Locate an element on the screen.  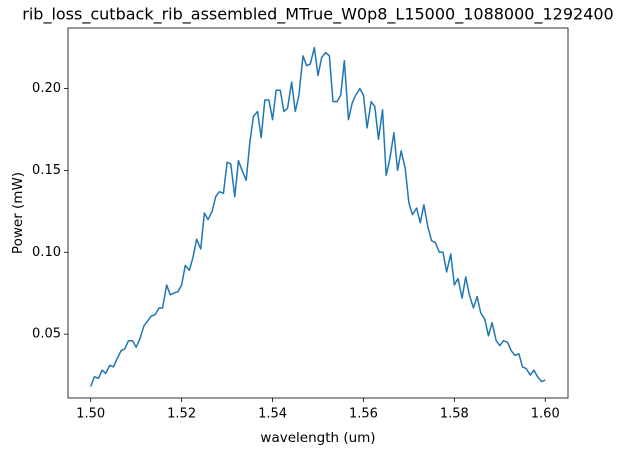
y-axis-label: Power (mW) is located at coordinates (18, 213).